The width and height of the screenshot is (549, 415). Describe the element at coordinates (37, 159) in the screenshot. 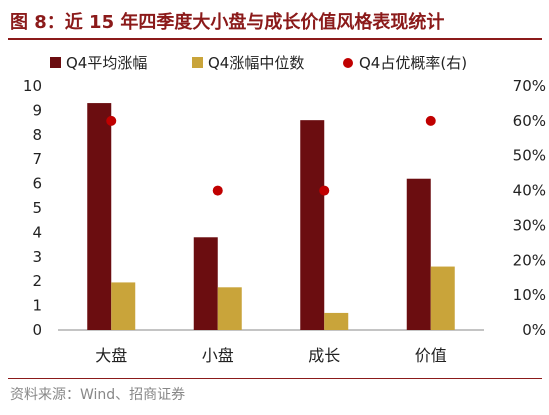

I see `left-tick-label: 7` at that location.